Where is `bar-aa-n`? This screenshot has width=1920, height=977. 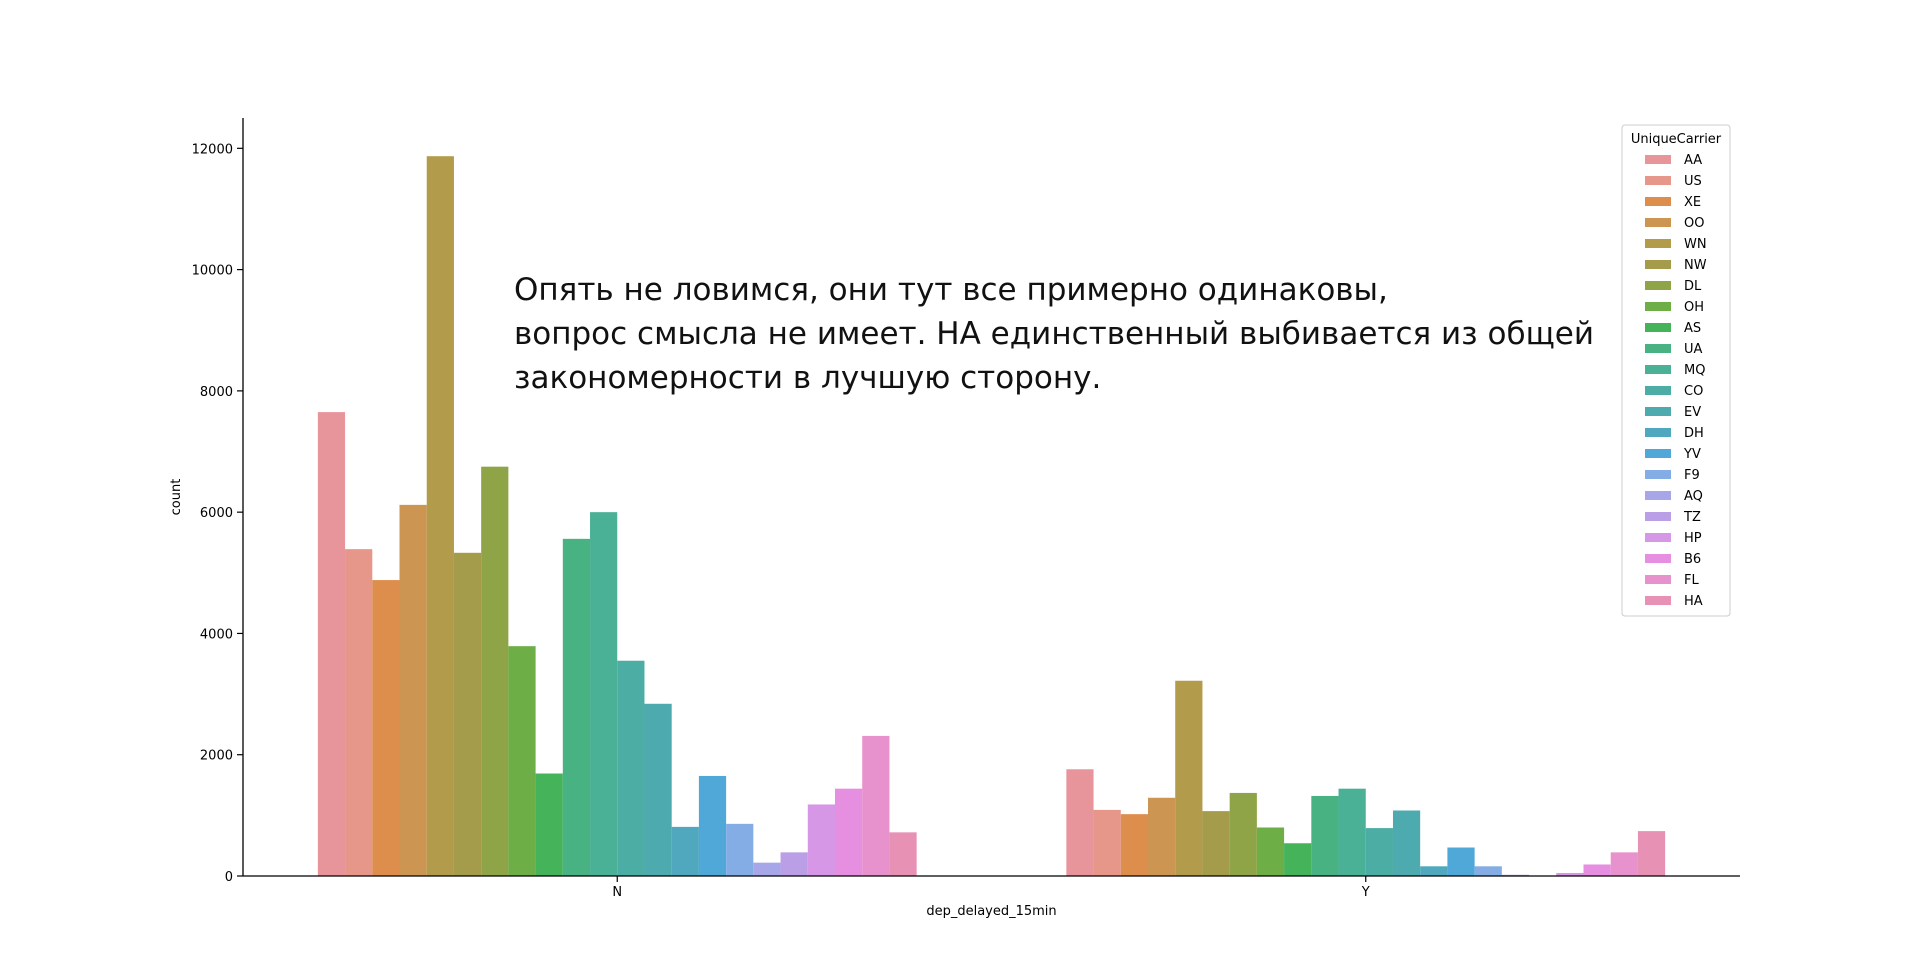 bar-aa-n is located at coordinates (331, 644).